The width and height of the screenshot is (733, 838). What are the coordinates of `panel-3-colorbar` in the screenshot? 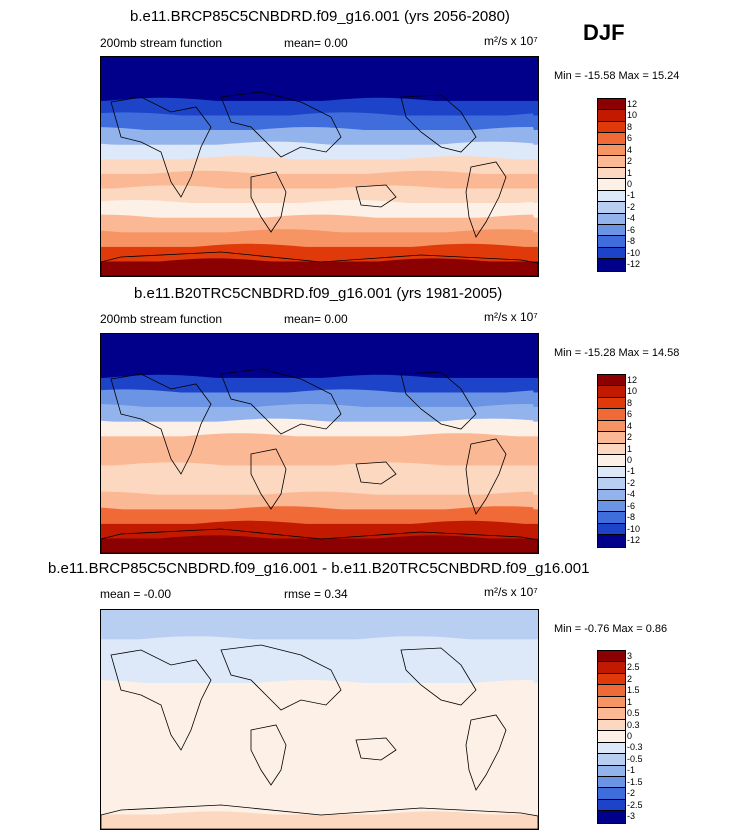 It's located at (611, 737).